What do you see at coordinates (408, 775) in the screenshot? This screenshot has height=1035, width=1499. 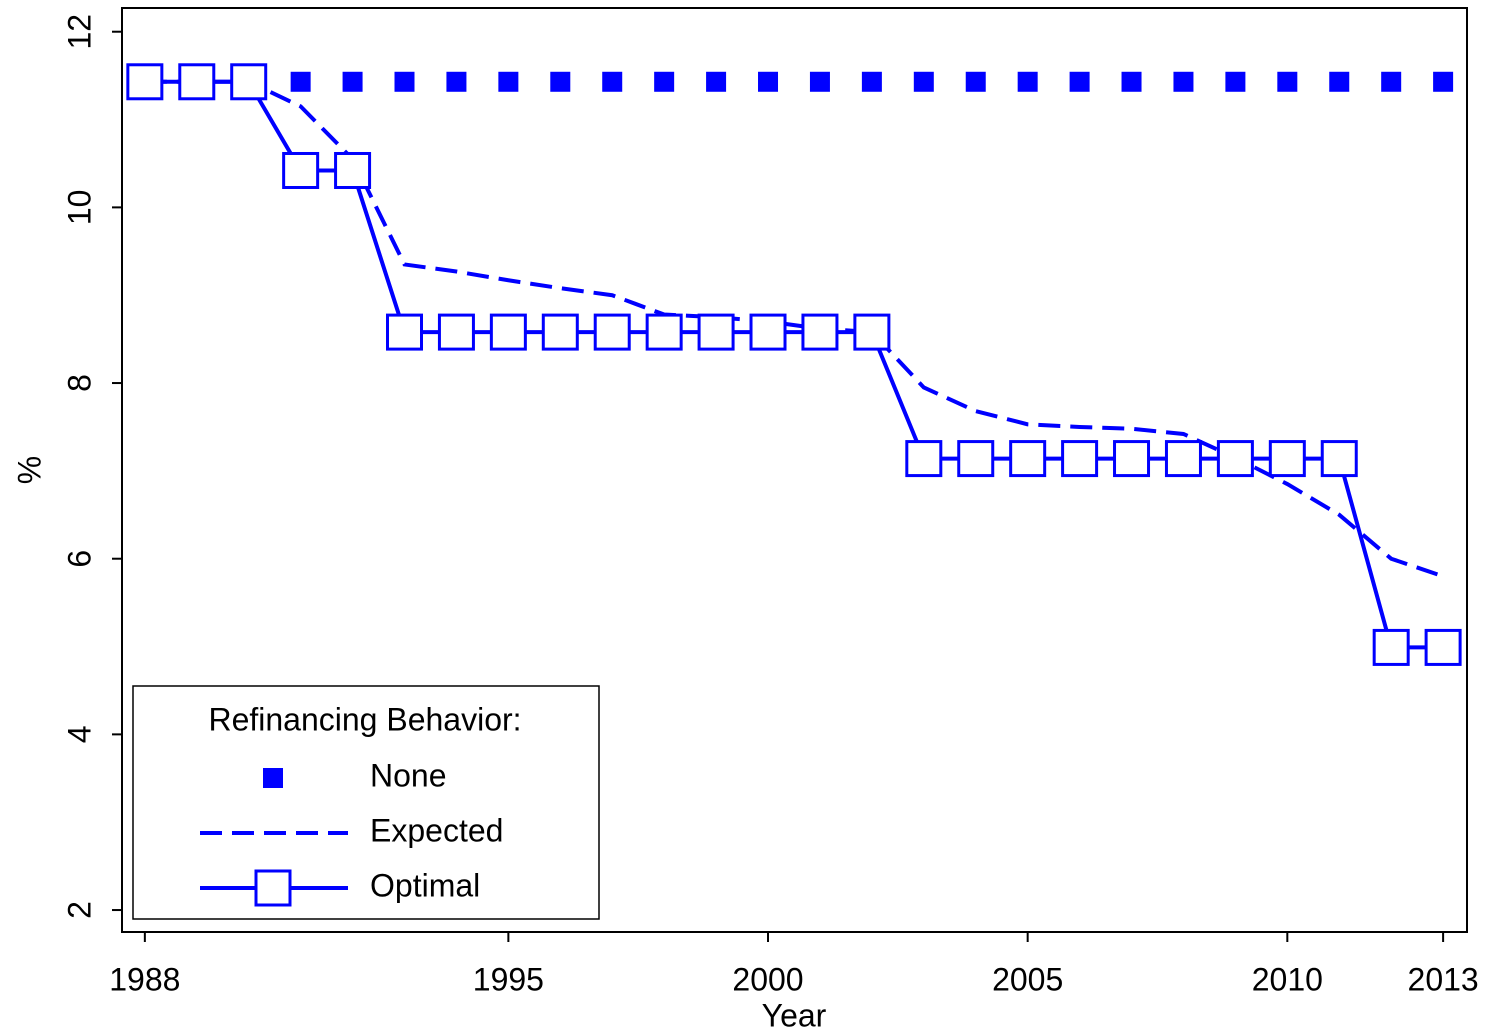 I see `legend-label: None` at bounding box center [408, 775].